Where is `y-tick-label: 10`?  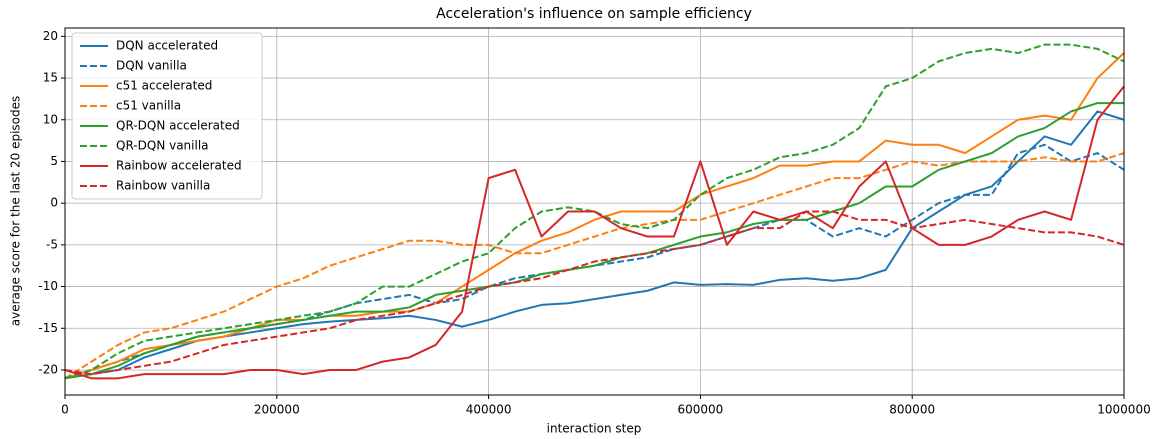 y-tick-label: 10 is located at coordinates (50, 119).